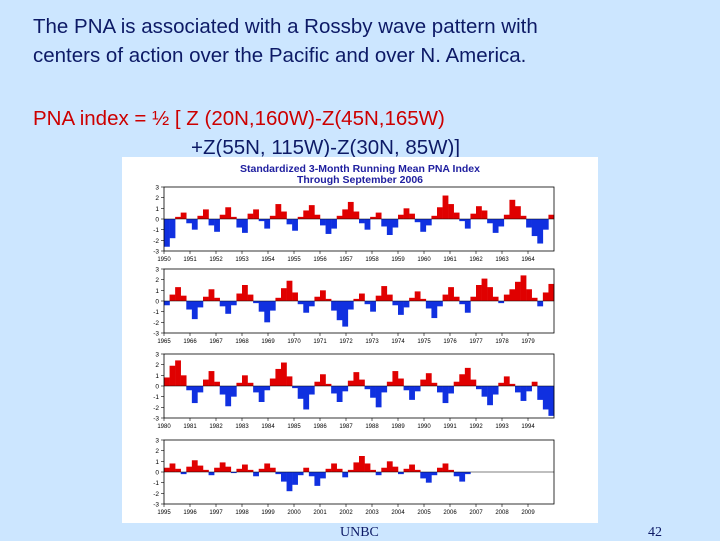  I want to click on x-tick-label: 1994, so click(528, 427).